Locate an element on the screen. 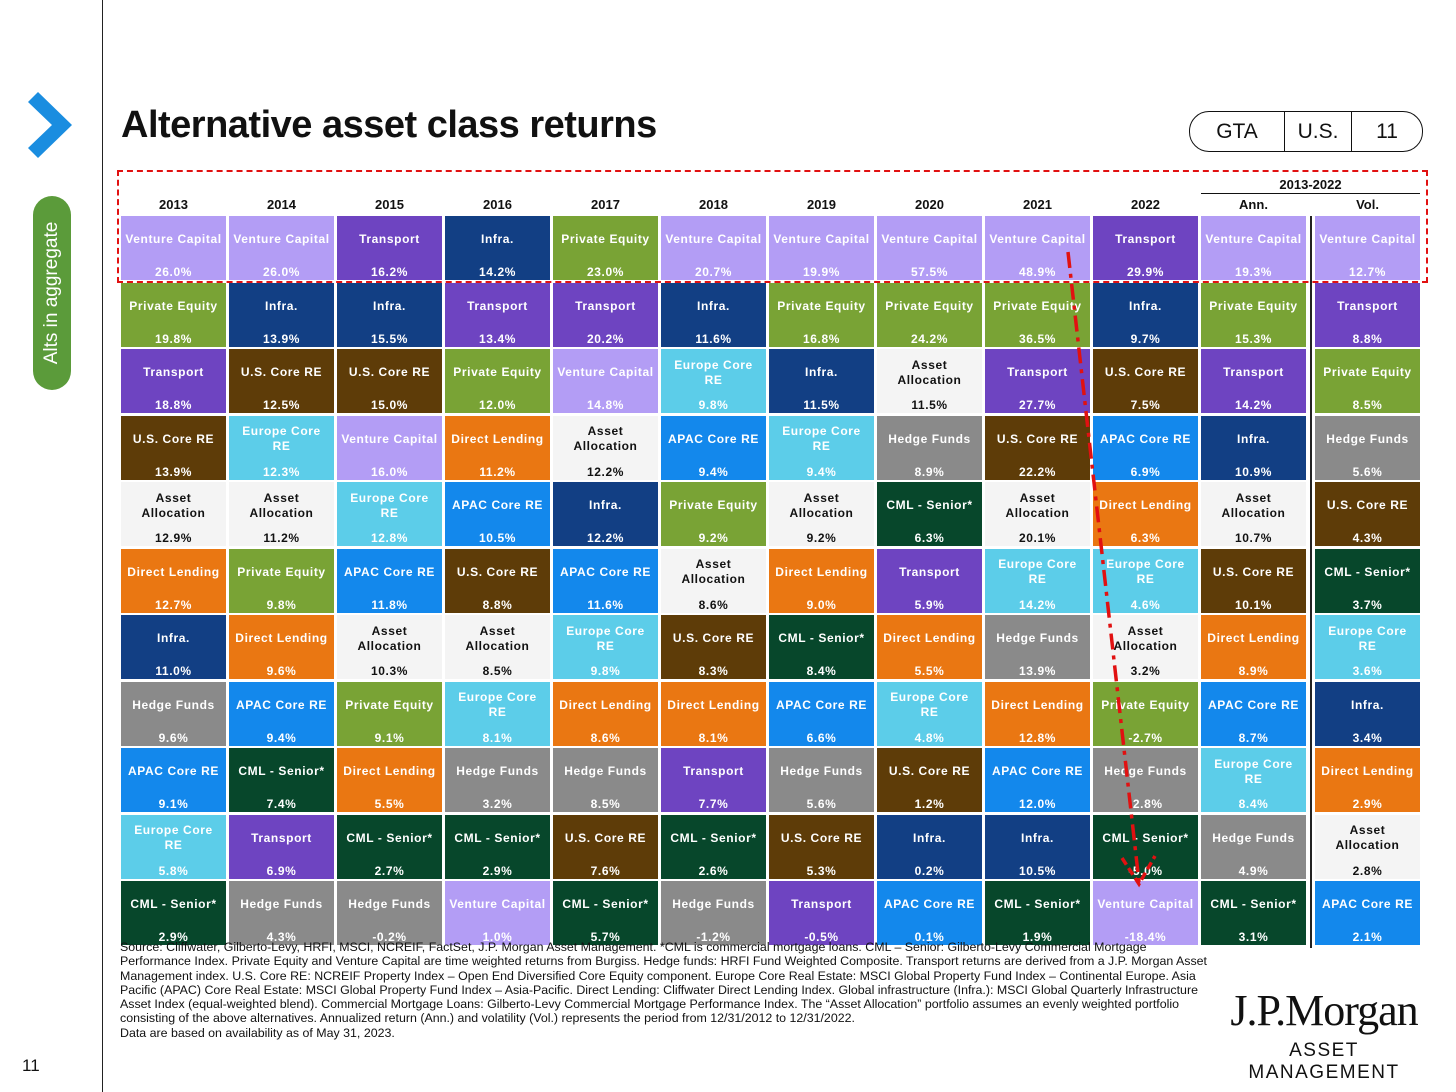 The height and width of the screenshot is (1092, 1456). return-cell: Private Equity 19.8% is located at coordinates (173, 314).